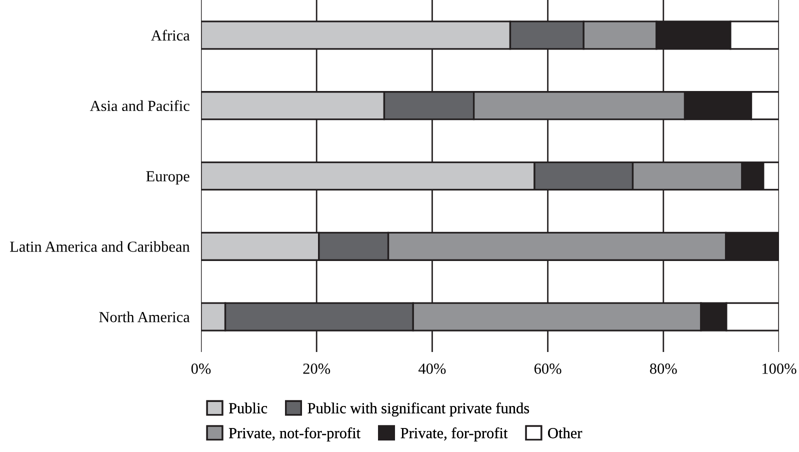 This screenshot has width=799, height=452. I want to click on legend-label: Public with significant private funds, so click(419, 409).